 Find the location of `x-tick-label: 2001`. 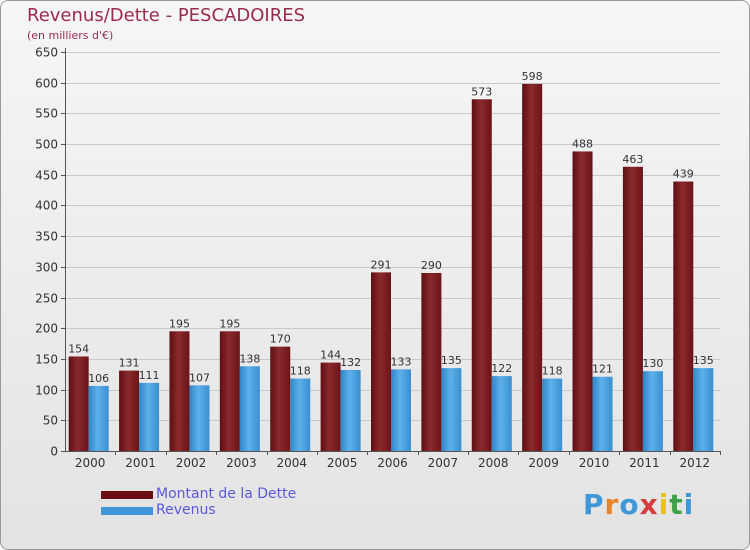

x-tick-label: 2001 is located at coordinates (140, 463).